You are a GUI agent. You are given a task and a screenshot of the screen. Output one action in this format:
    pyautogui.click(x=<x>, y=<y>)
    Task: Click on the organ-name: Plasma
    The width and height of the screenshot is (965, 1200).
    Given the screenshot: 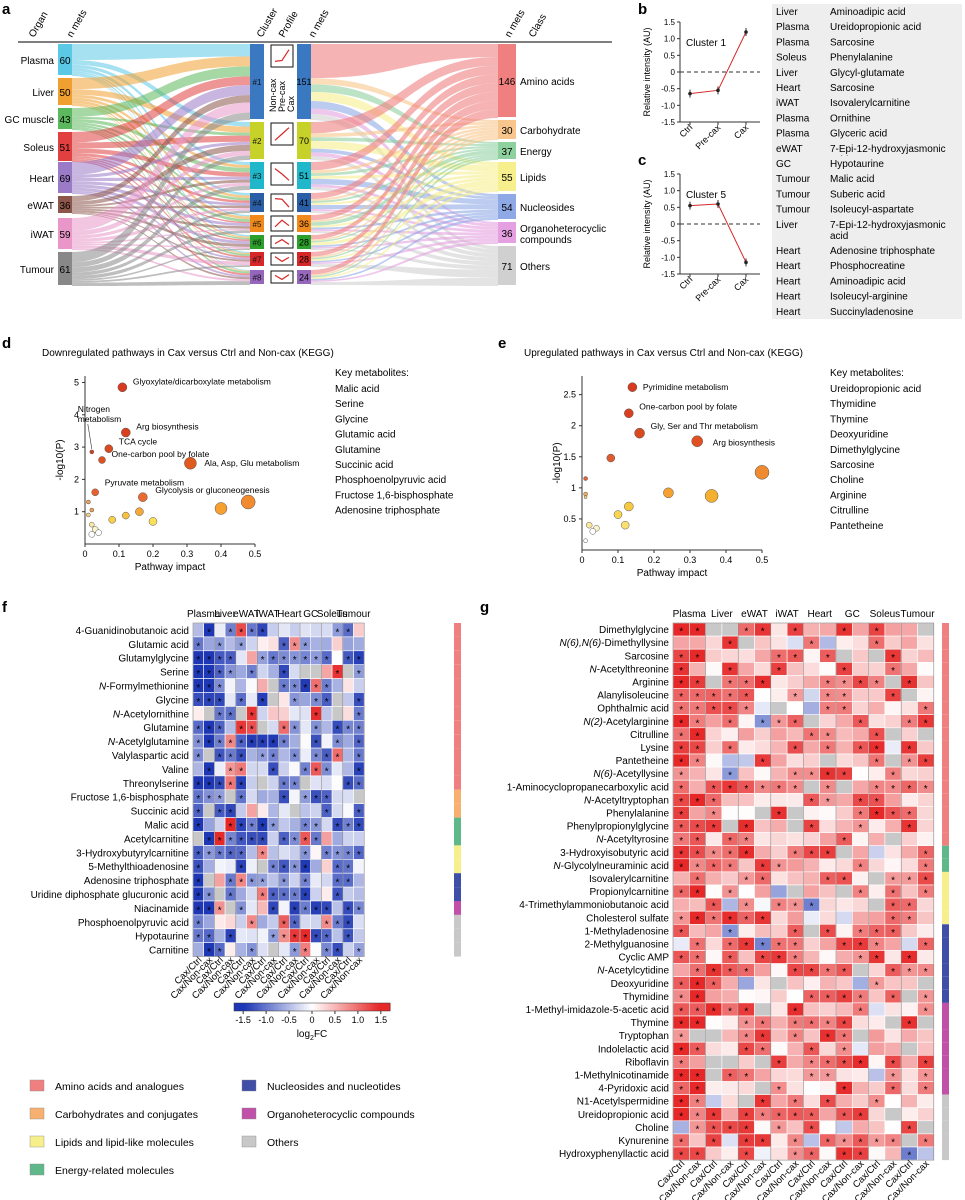 What is the action you would take?
    pyautogui.click(x=38, y=61)
    